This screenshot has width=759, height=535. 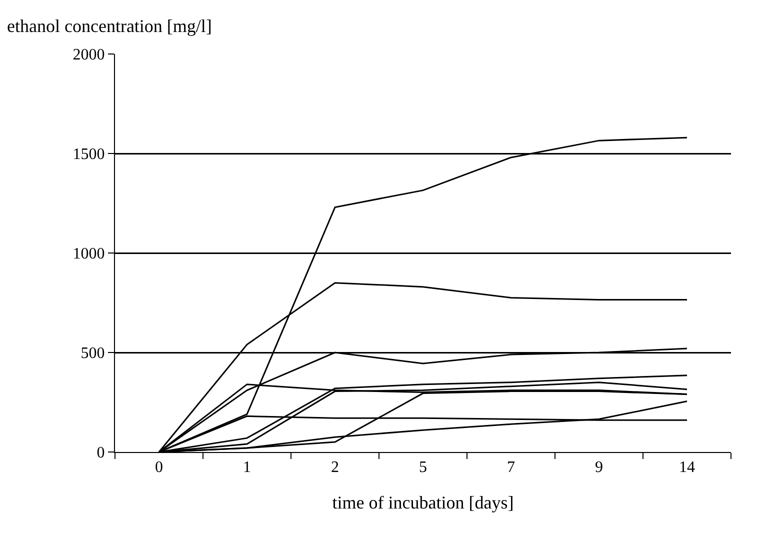 I want to click on y-tick-label: 1500, so click(x=88, y=155).